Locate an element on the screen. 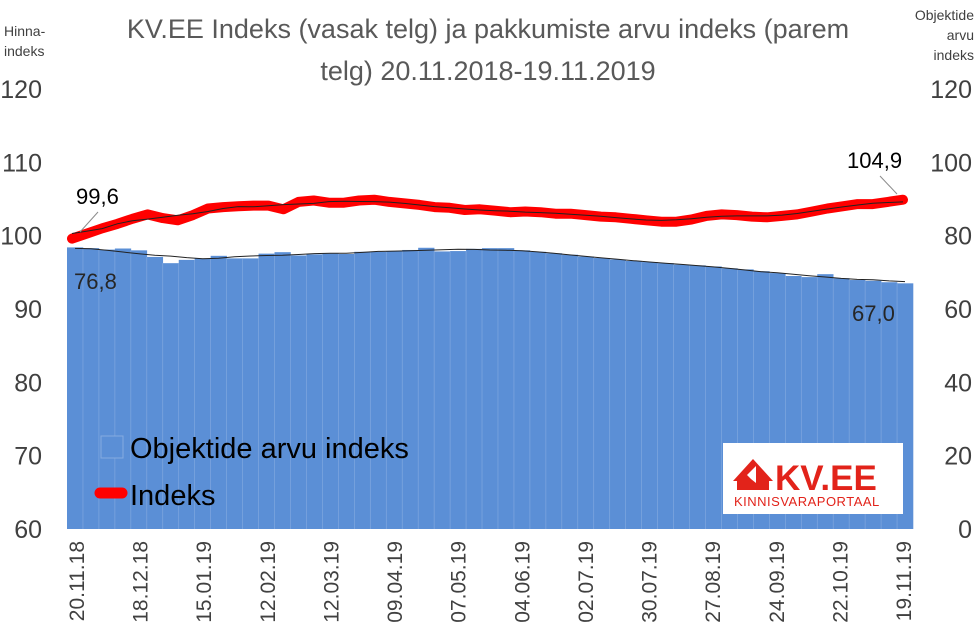  right-axis-label-line-2: arvu is located at coordinates (960, 35).